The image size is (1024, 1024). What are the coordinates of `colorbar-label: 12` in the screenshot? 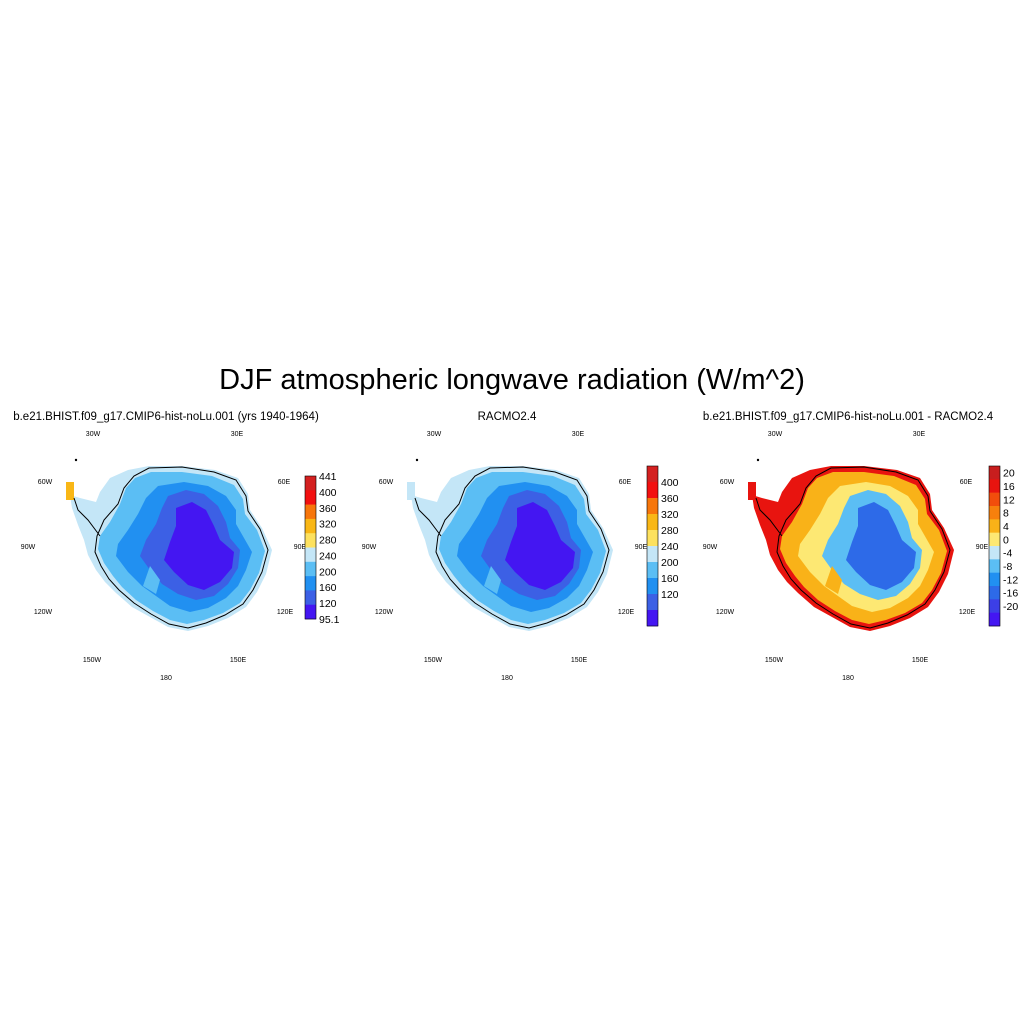 It's located at (1009, 500).